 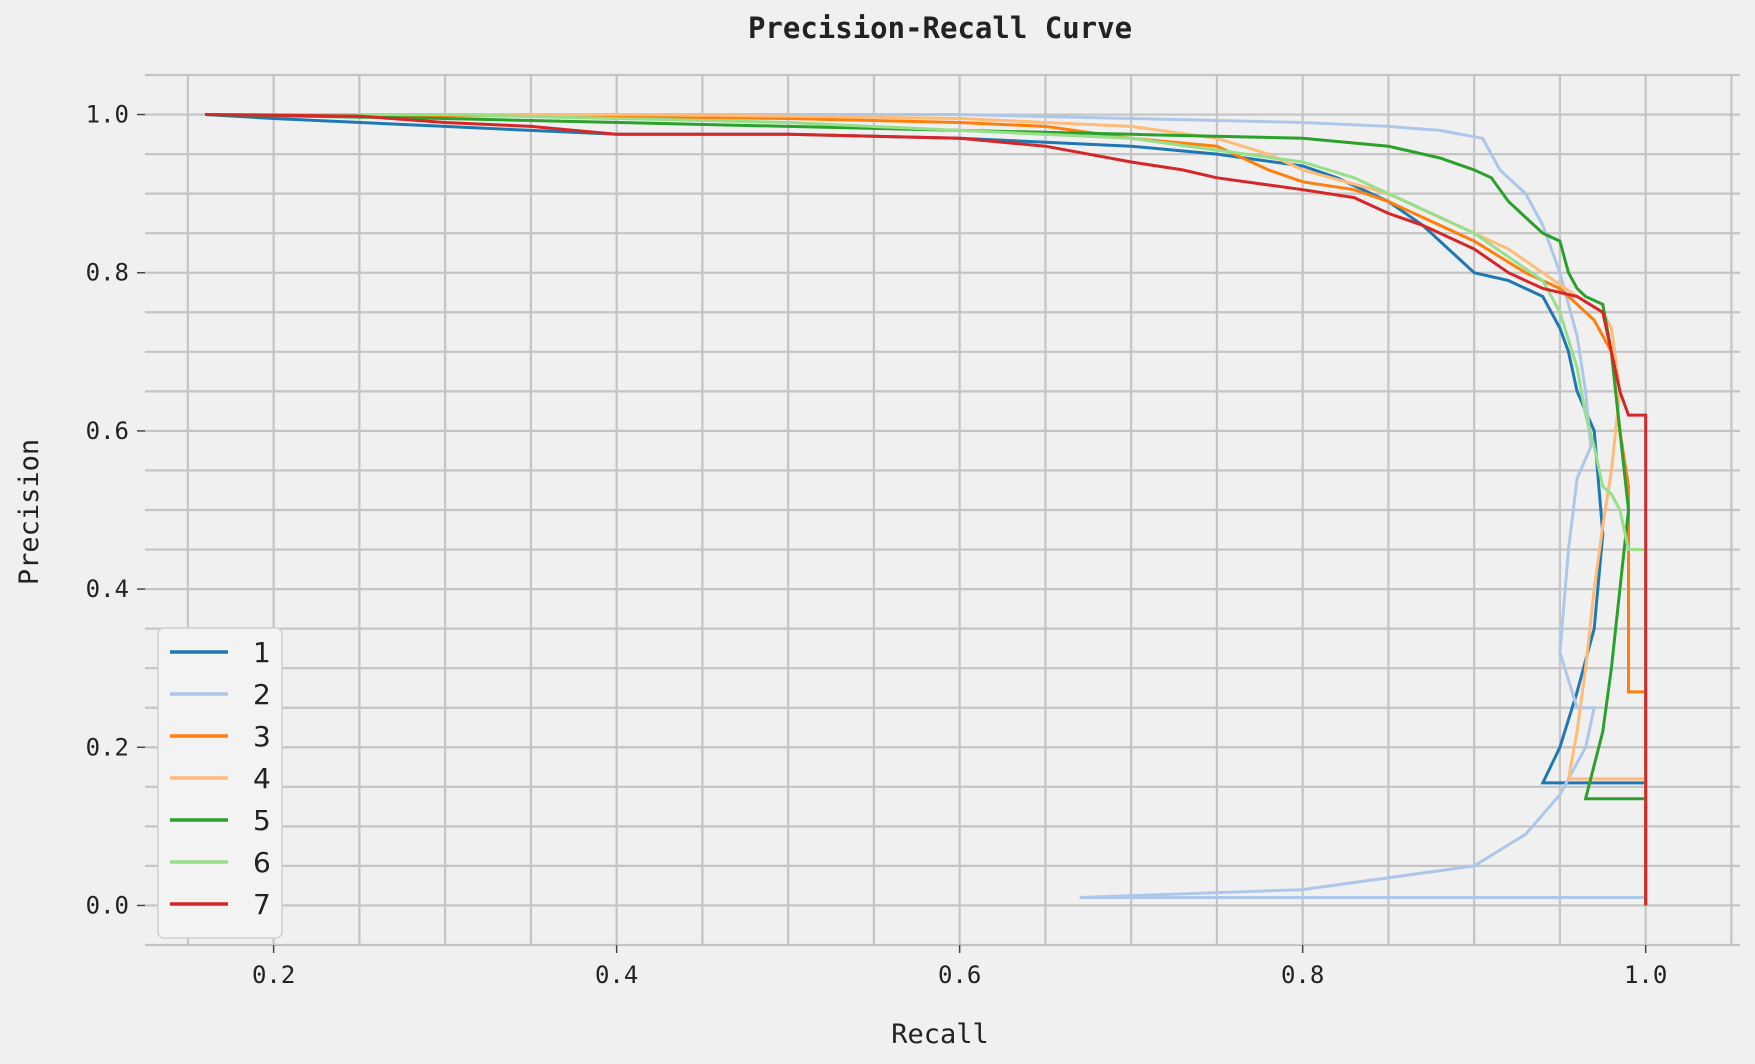 What do you see at coordinates (616, 975) in the screenshot?
I see `x-tick-label: 0.4` at bounding box center [616, 975].